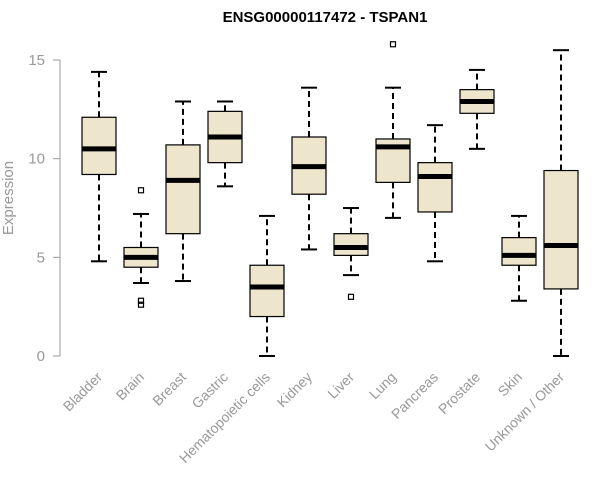  I want to click on y-tick-label: 15, so click(36, 60).